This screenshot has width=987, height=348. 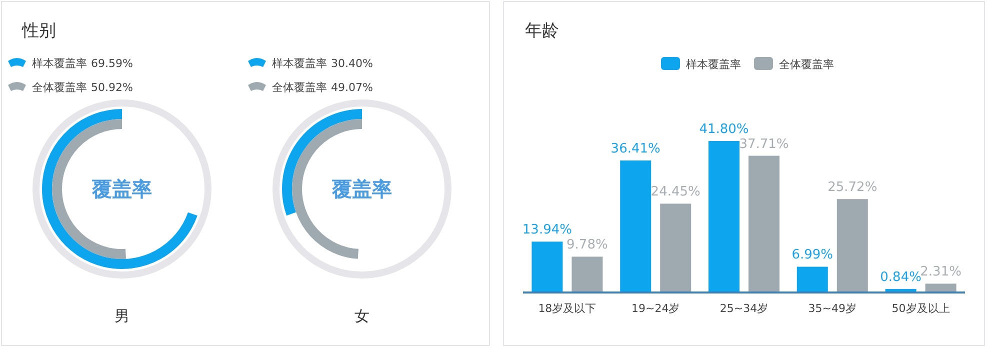 What do you see at coordinates (635, 148) in the screenshot?
I see `data-label: 36.41%` at bounding box center [635, 148].